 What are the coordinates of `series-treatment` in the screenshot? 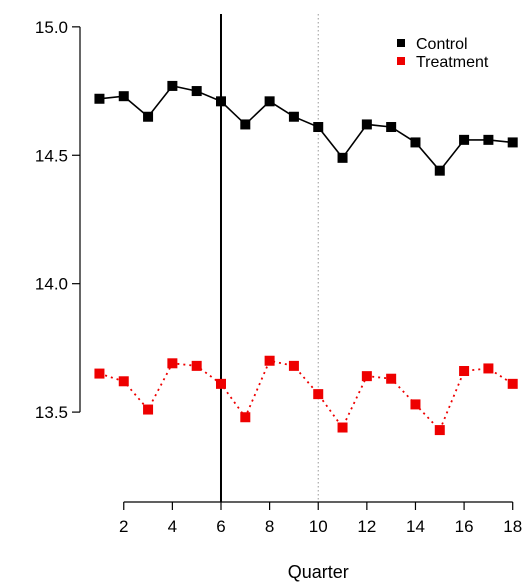 It's located at (306, 395).